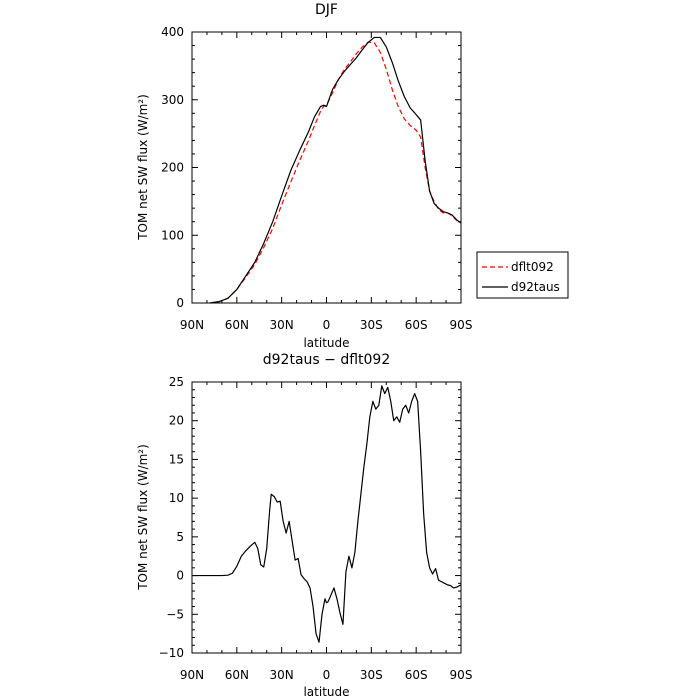  Describe the element at coordinates (192, 325) in the screenshot. I see `top-xtick-label: 90N` at that location.